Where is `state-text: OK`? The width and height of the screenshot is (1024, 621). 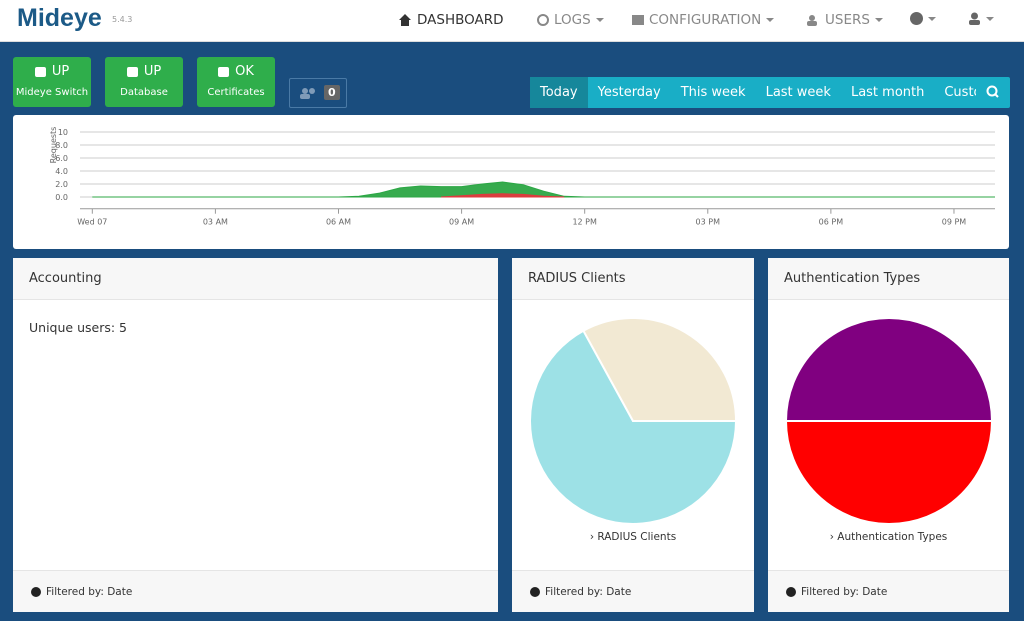 state-text: OK is located at coordinates (244, 71).